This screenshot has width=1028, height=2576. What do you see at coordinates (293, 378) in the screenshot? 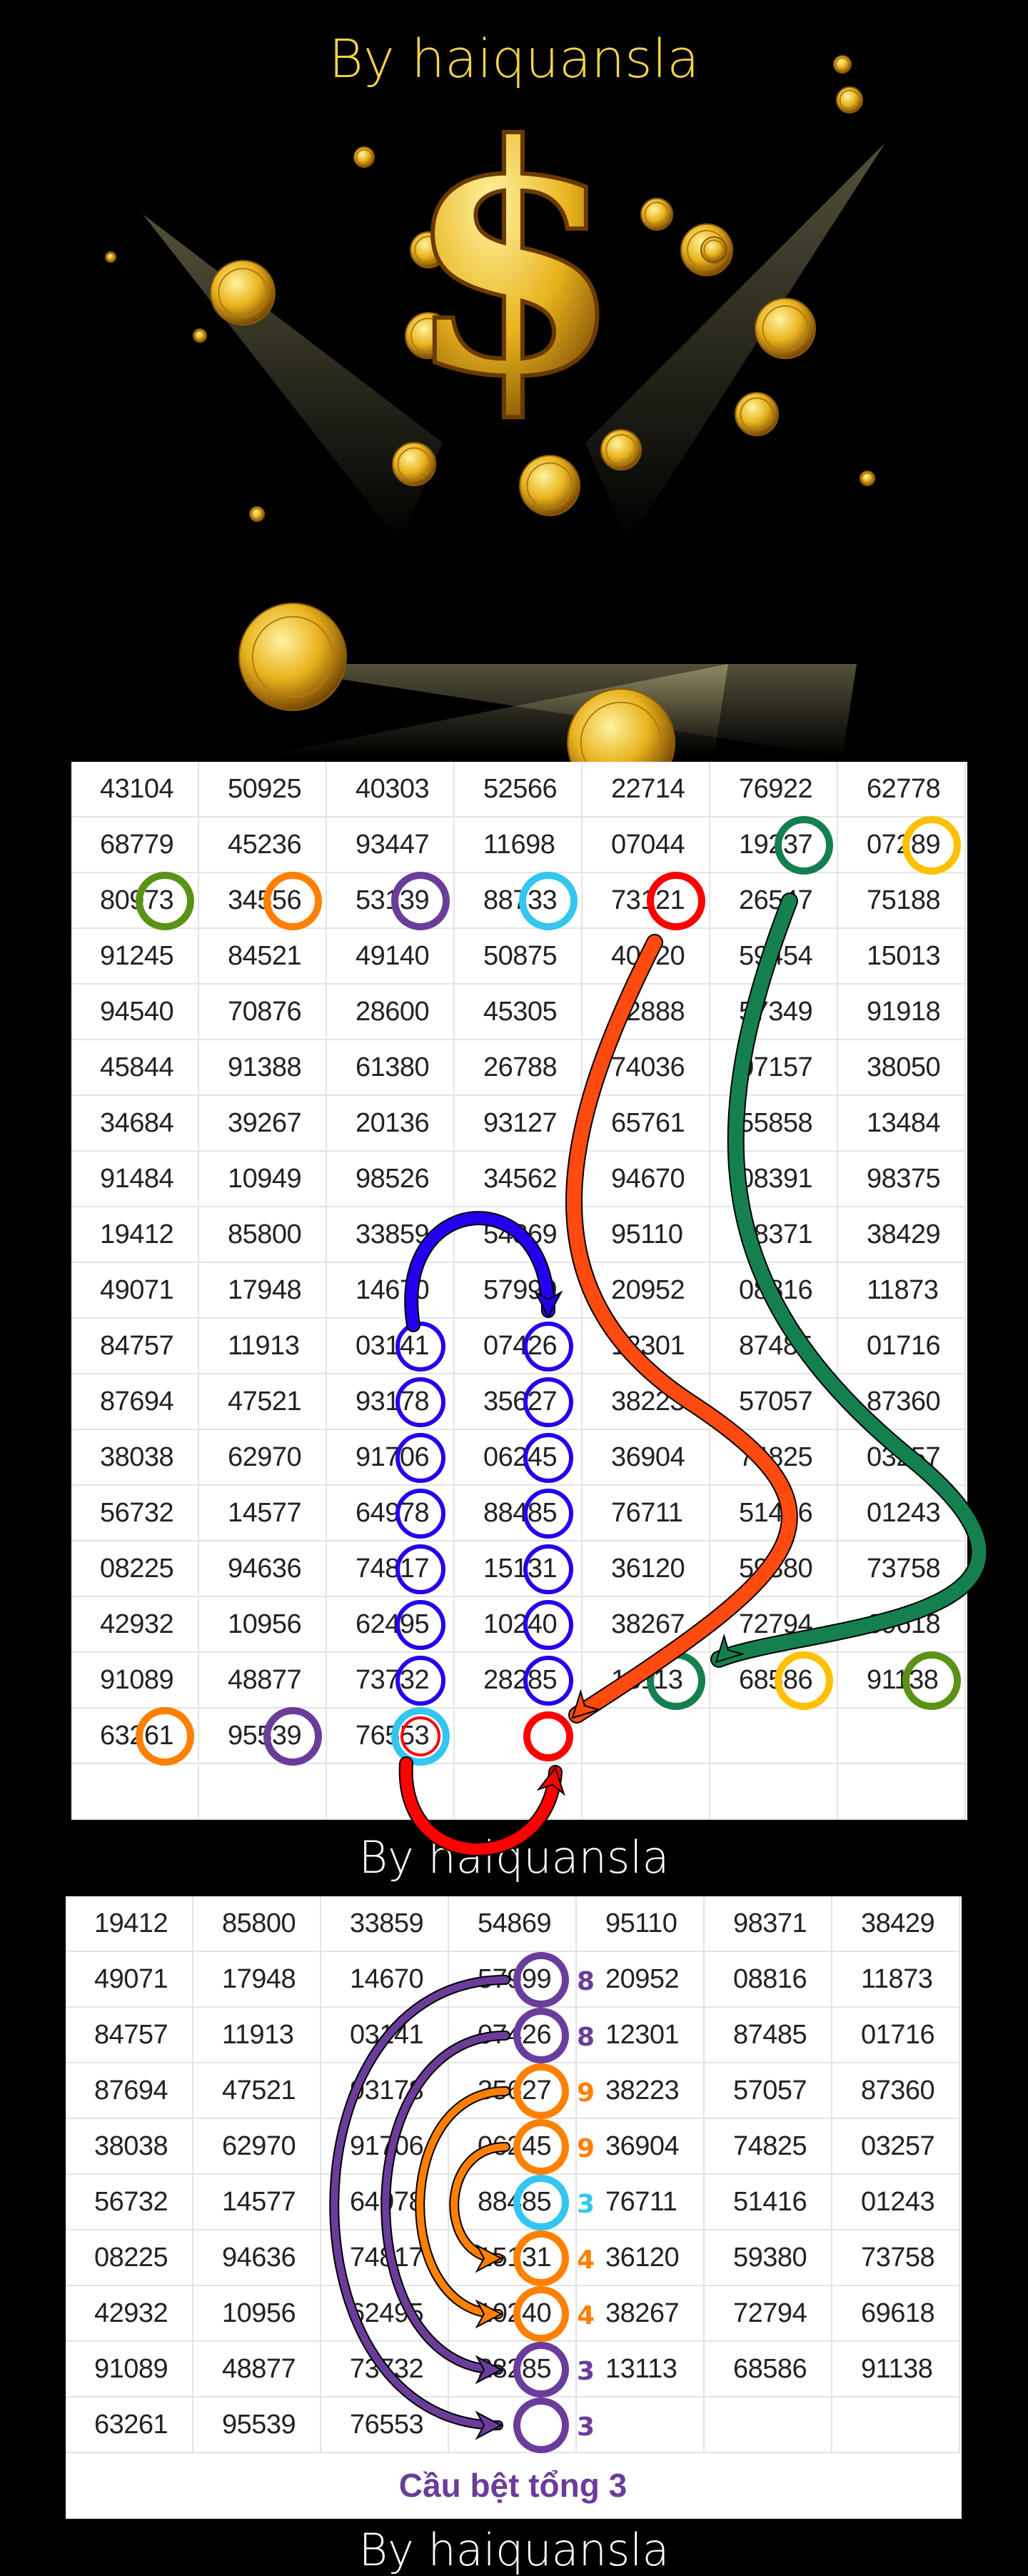
I see `light-beam` at bounding box center [293, 378].